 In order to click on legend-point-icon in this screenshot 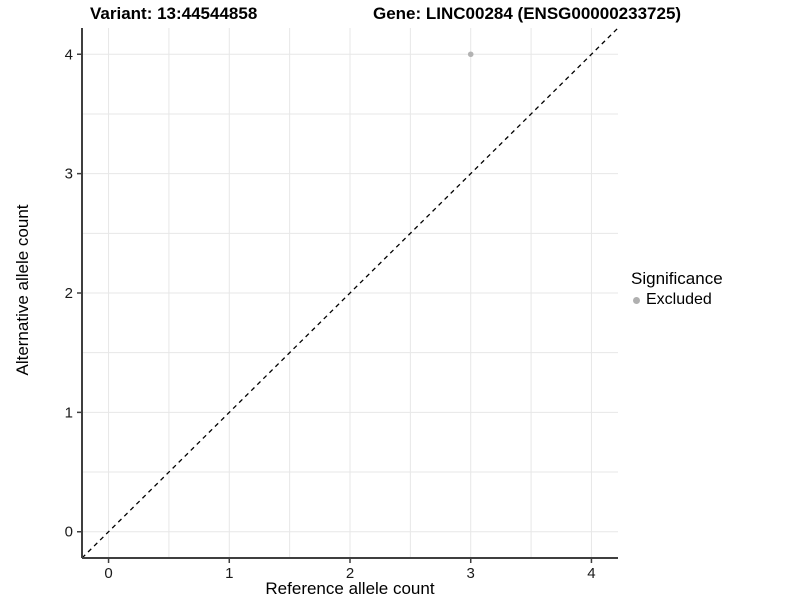, I will do `click(636, 300)`.